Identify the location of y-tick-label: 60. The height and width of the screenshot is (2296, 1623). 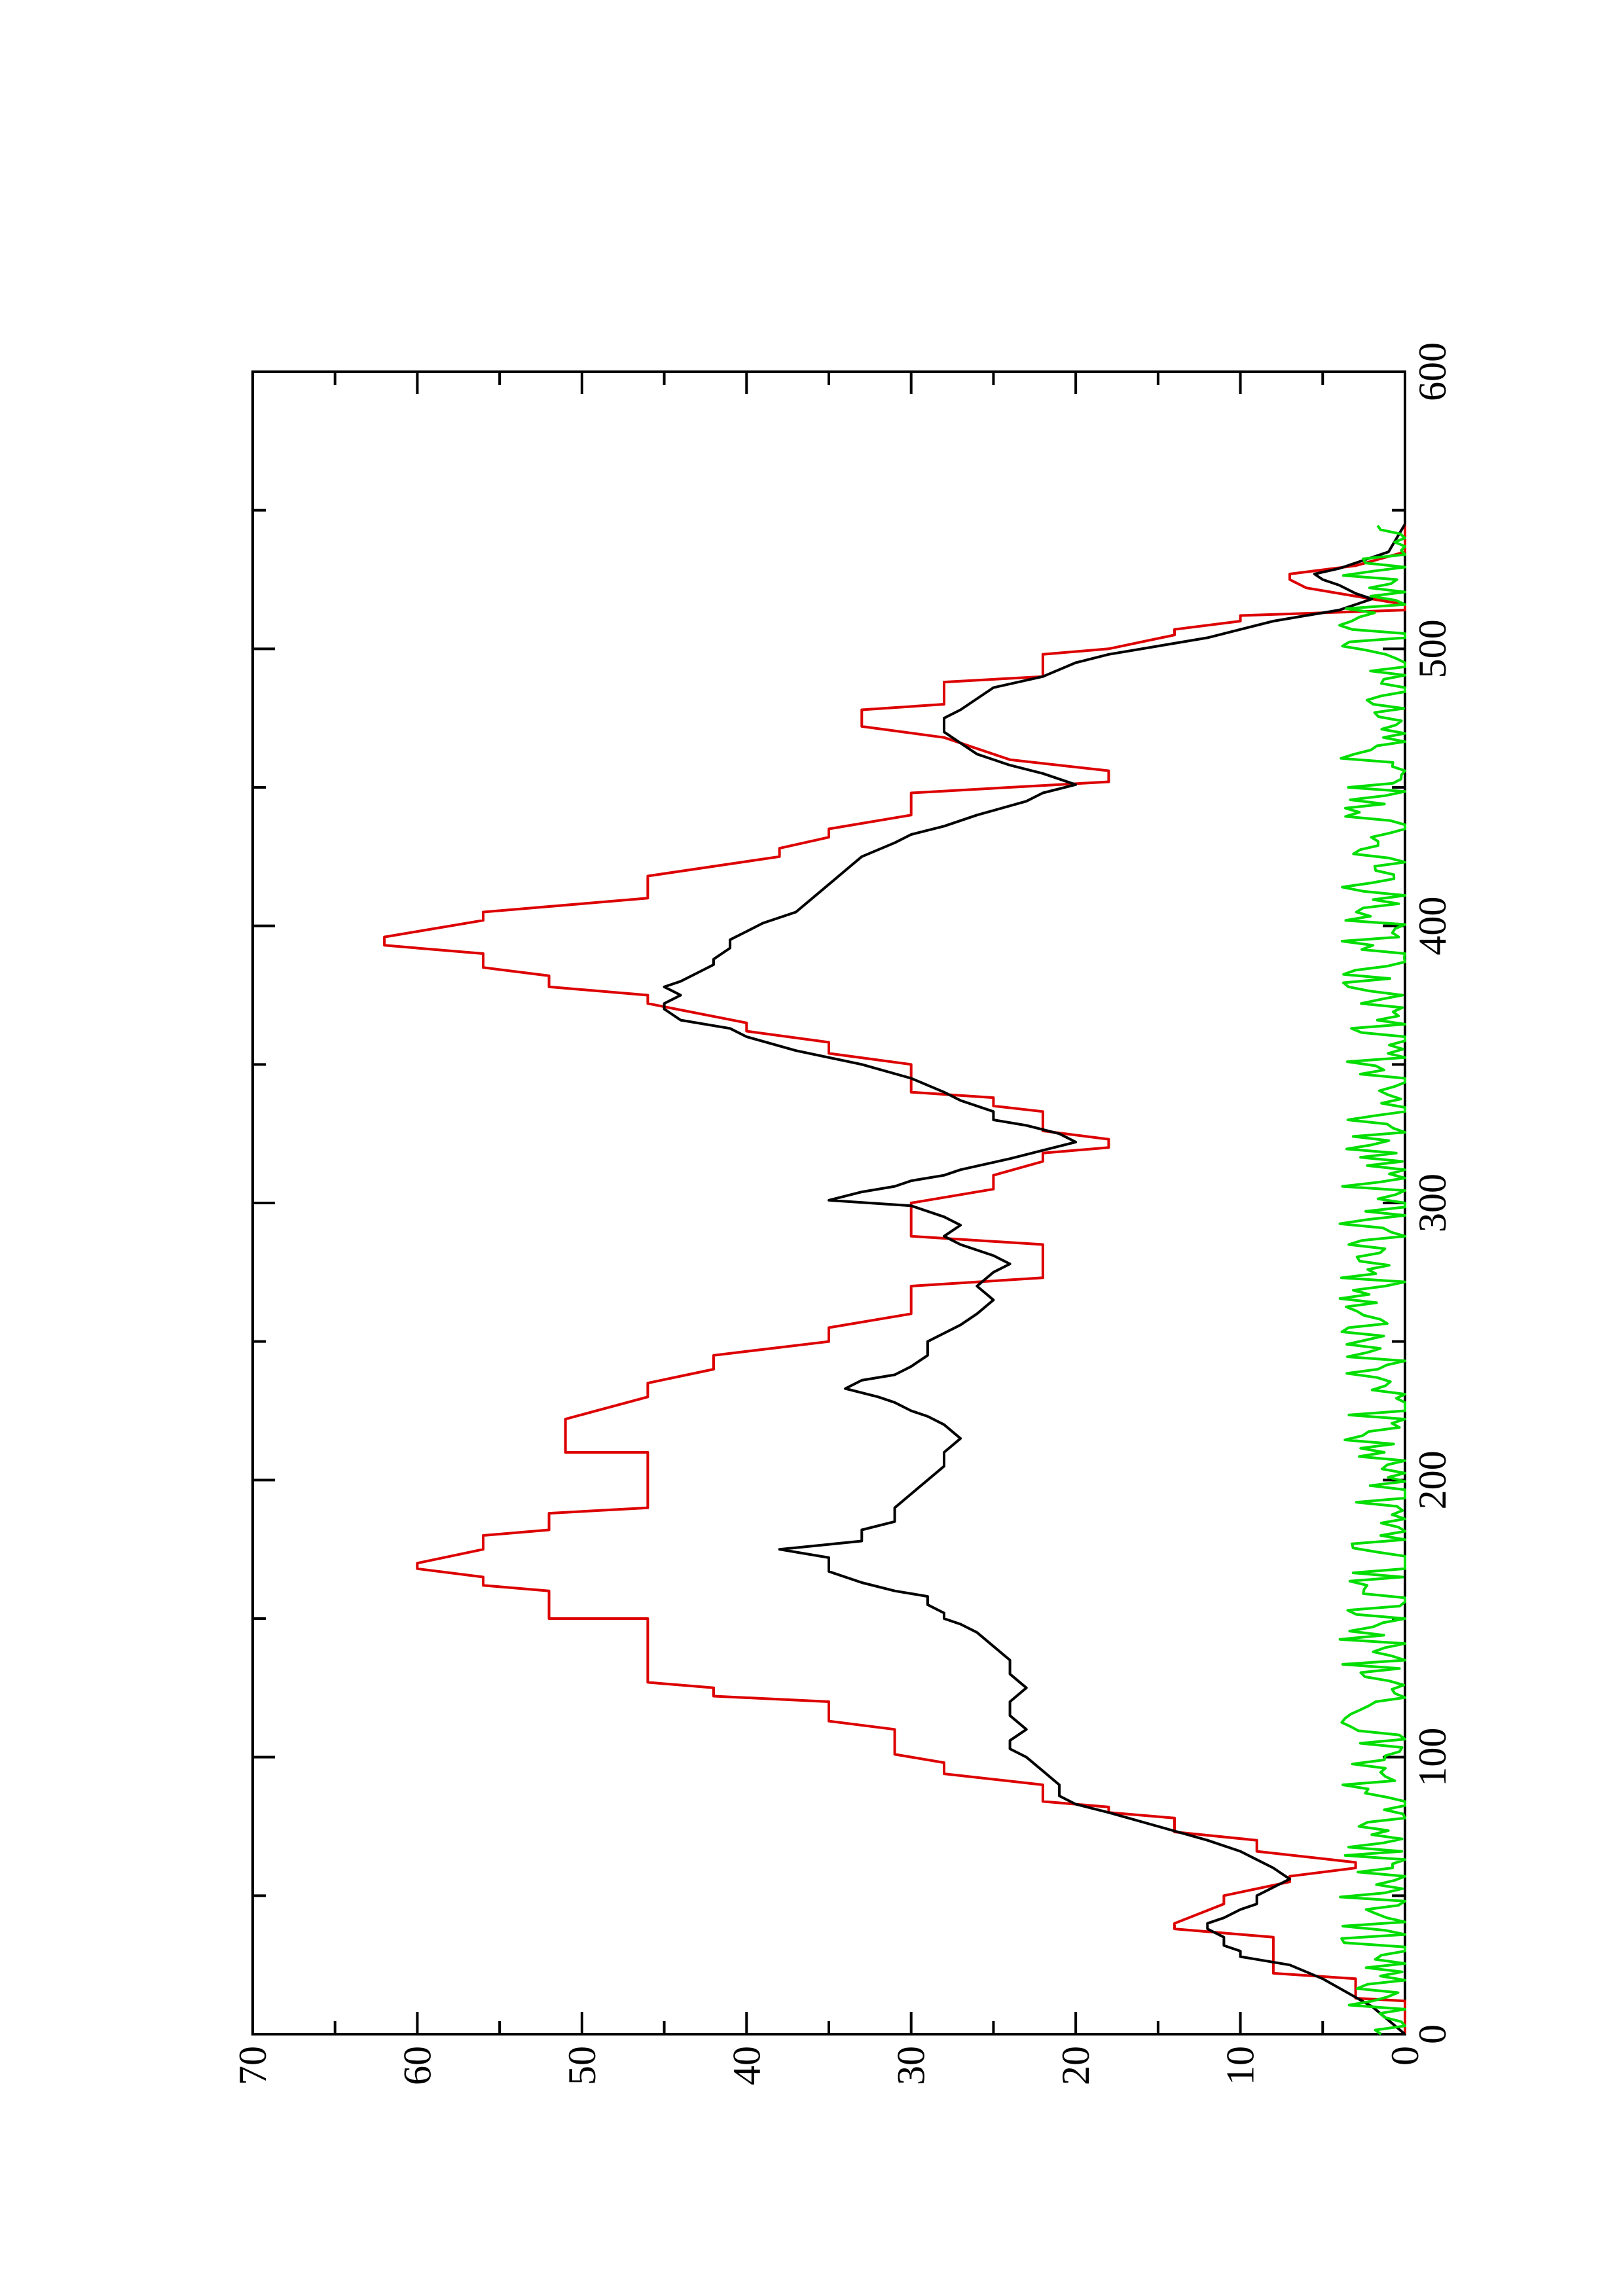
(417, 2065).